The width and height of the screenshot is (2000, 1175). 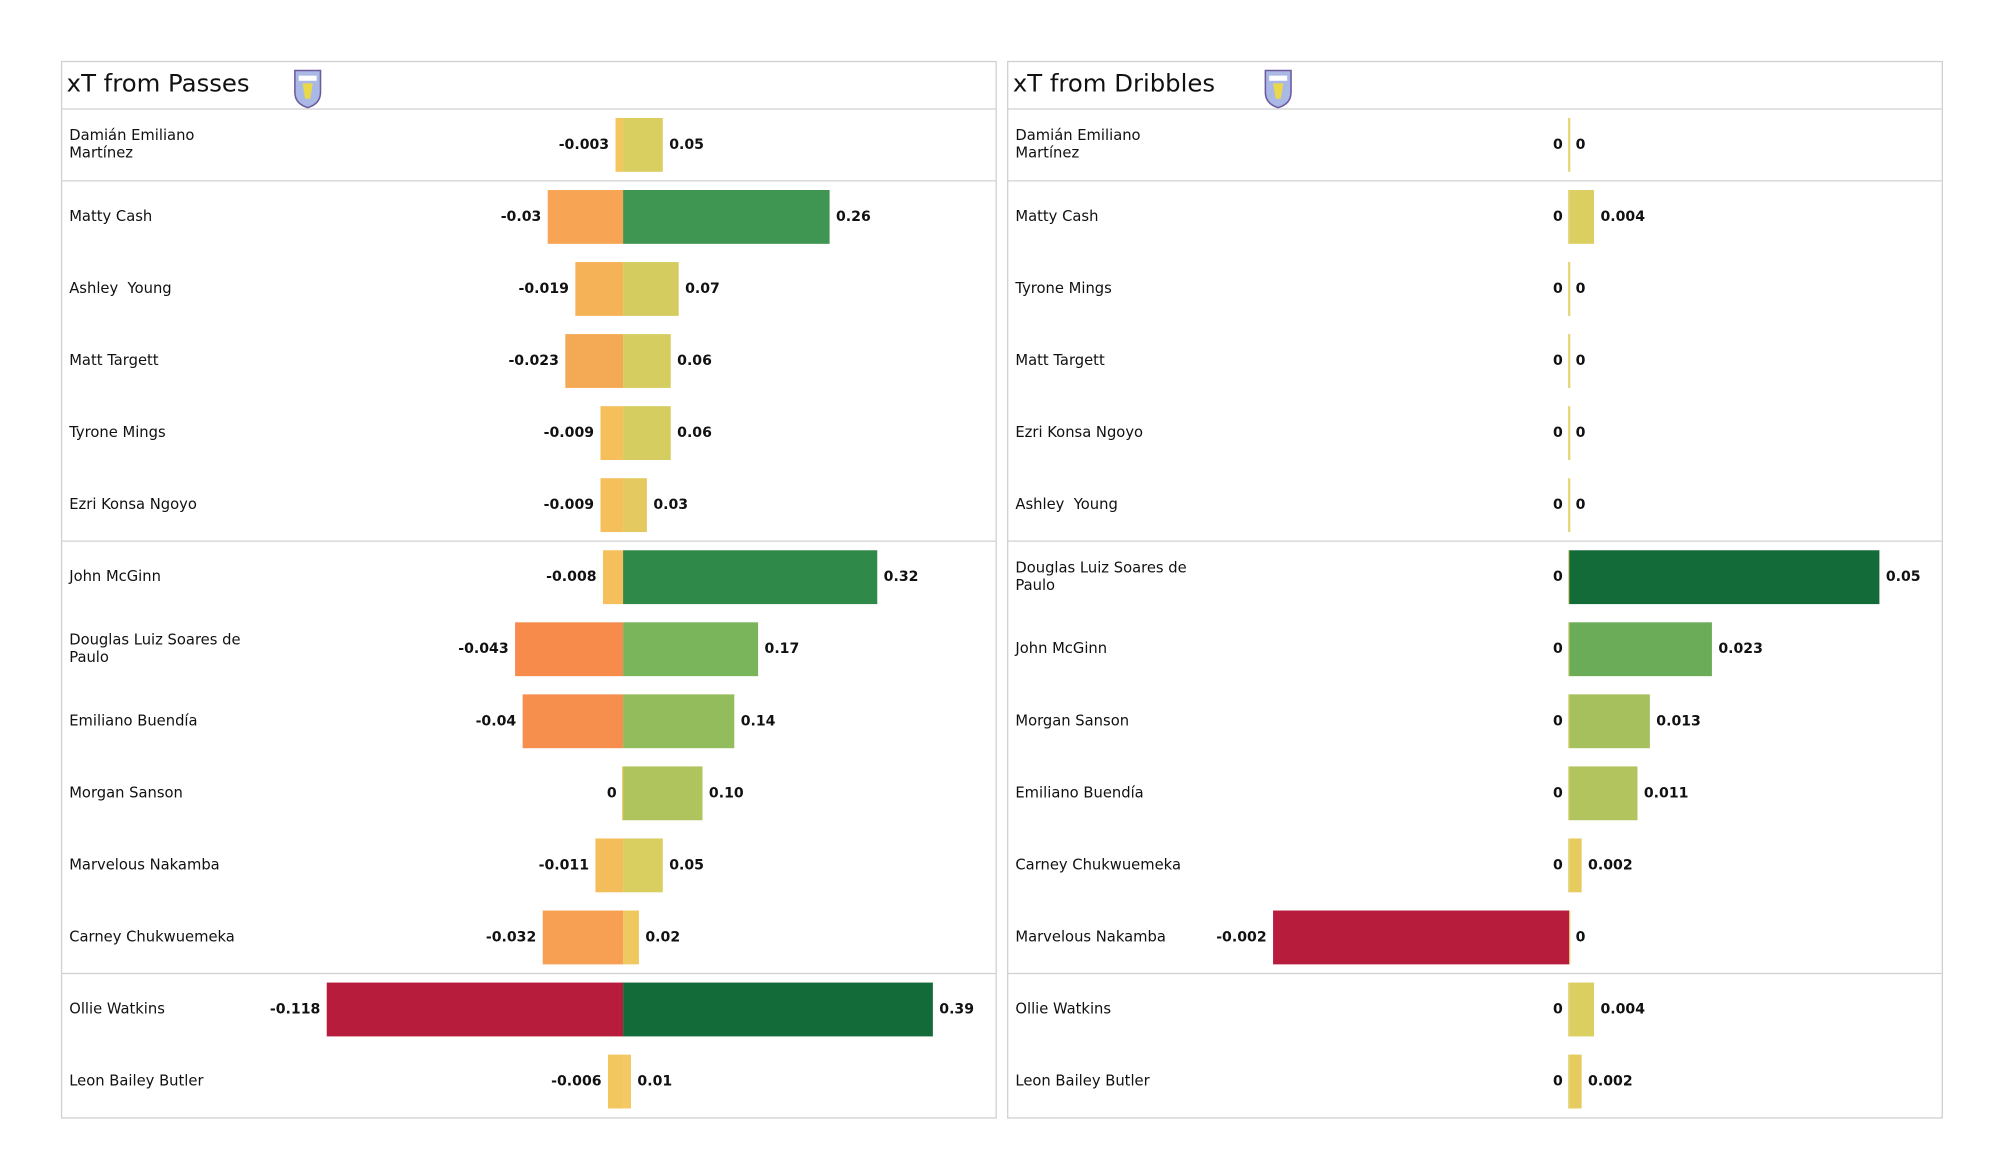 What do you see at coordinates (1114, 83) in the screenshot?
I see `panel-title: xT from Dribbles` at bounding box center [1114, 83].